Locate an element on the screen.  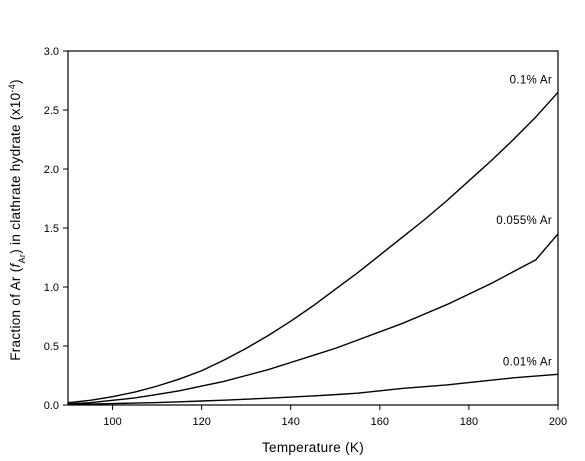
y-tick-label: 0.0 is located at coordinates (51, 406).